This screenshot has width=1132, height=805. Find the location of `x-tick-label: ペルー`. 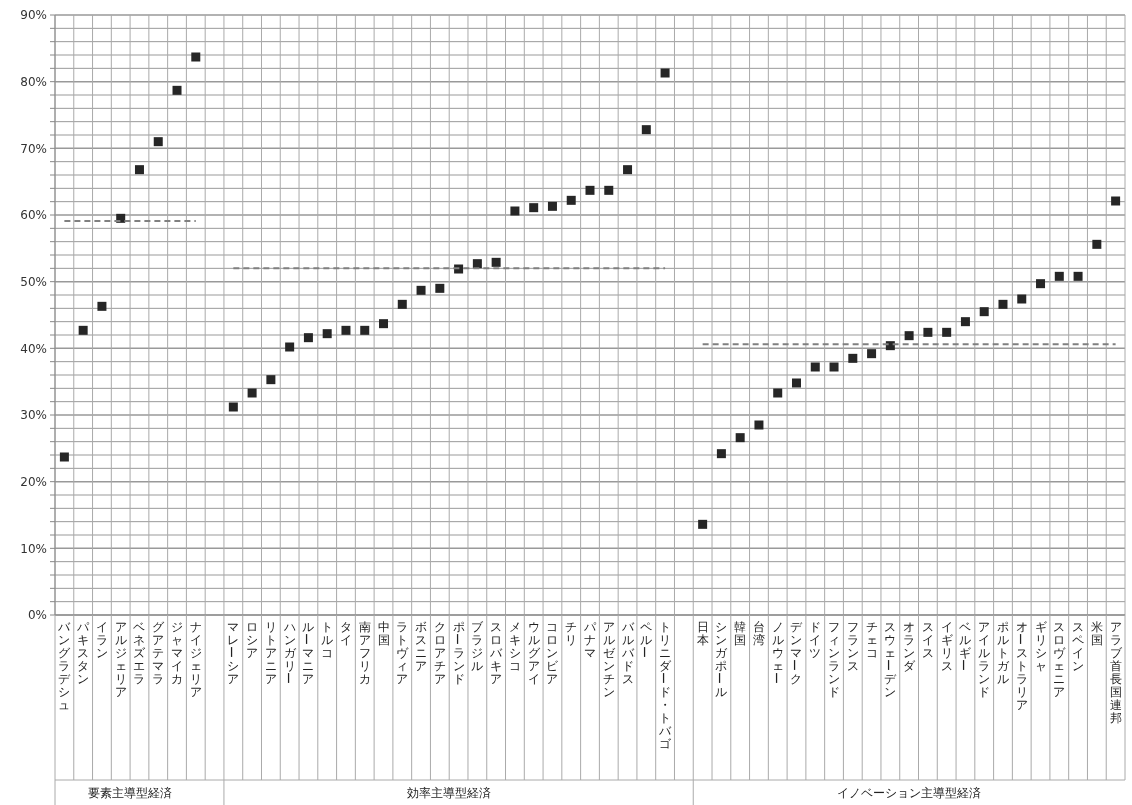

x-tick-label: ペルー is located at coordinates (645, 639).